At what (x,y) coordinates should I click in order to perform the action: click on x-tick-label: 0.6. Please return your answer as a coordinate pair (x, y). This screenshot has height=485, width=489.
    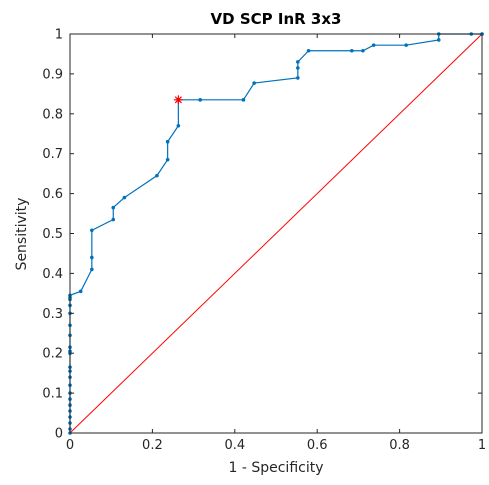
    Looking at the image, I should click on (317, 445).